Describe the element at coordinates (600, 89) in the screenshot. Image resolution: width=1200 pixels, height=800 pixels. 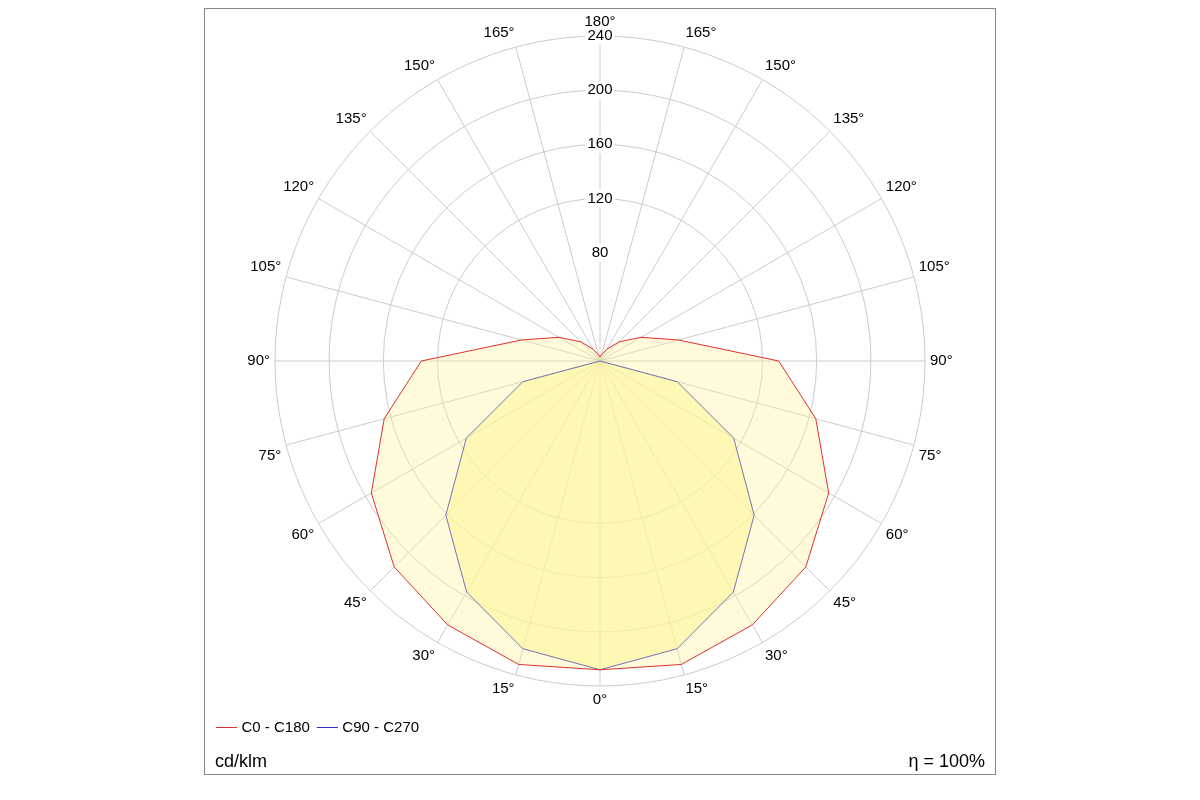
I see `y-tick-label: 200` at that location.